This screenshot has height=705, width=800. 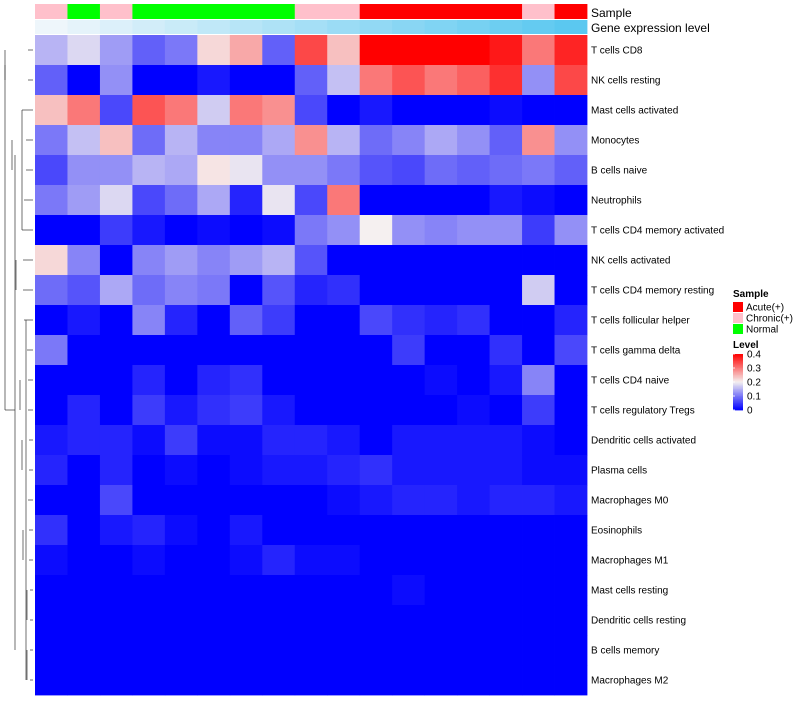 I want to click on row-label: Dendritic cells activated, so click(x=643, y=441).